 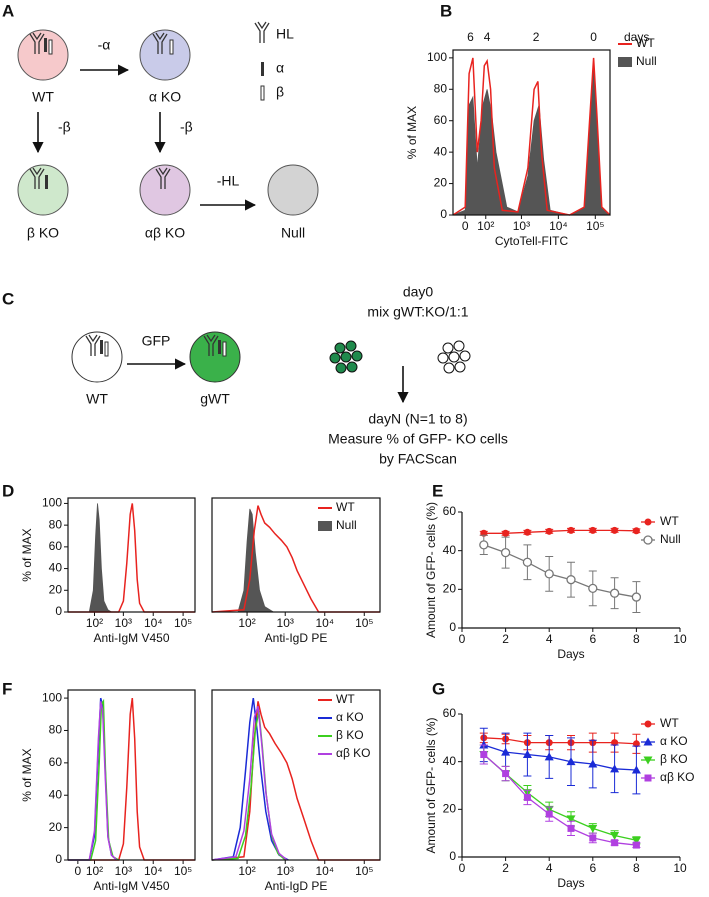 What do you see at coordinates (296, 638) in the screenshot?
I see `x-axis-label: Anti-IgD PE` at bounding box center [296, 638].